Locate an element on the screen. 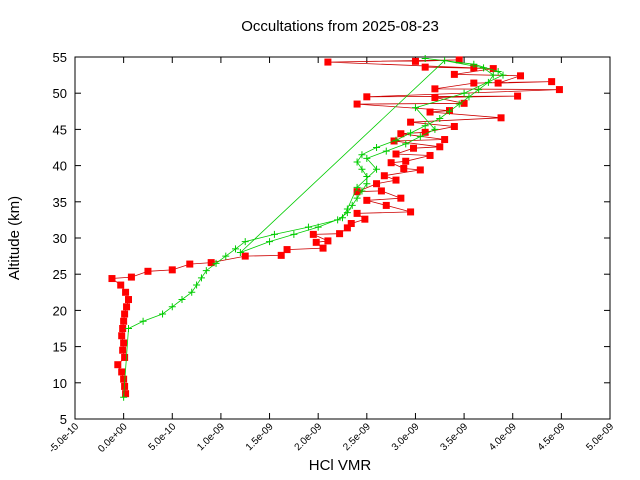 The width and height of the screenshot is (640, 480). x-tick-label: 4.0e-09 is located at coordinates (503, 437).